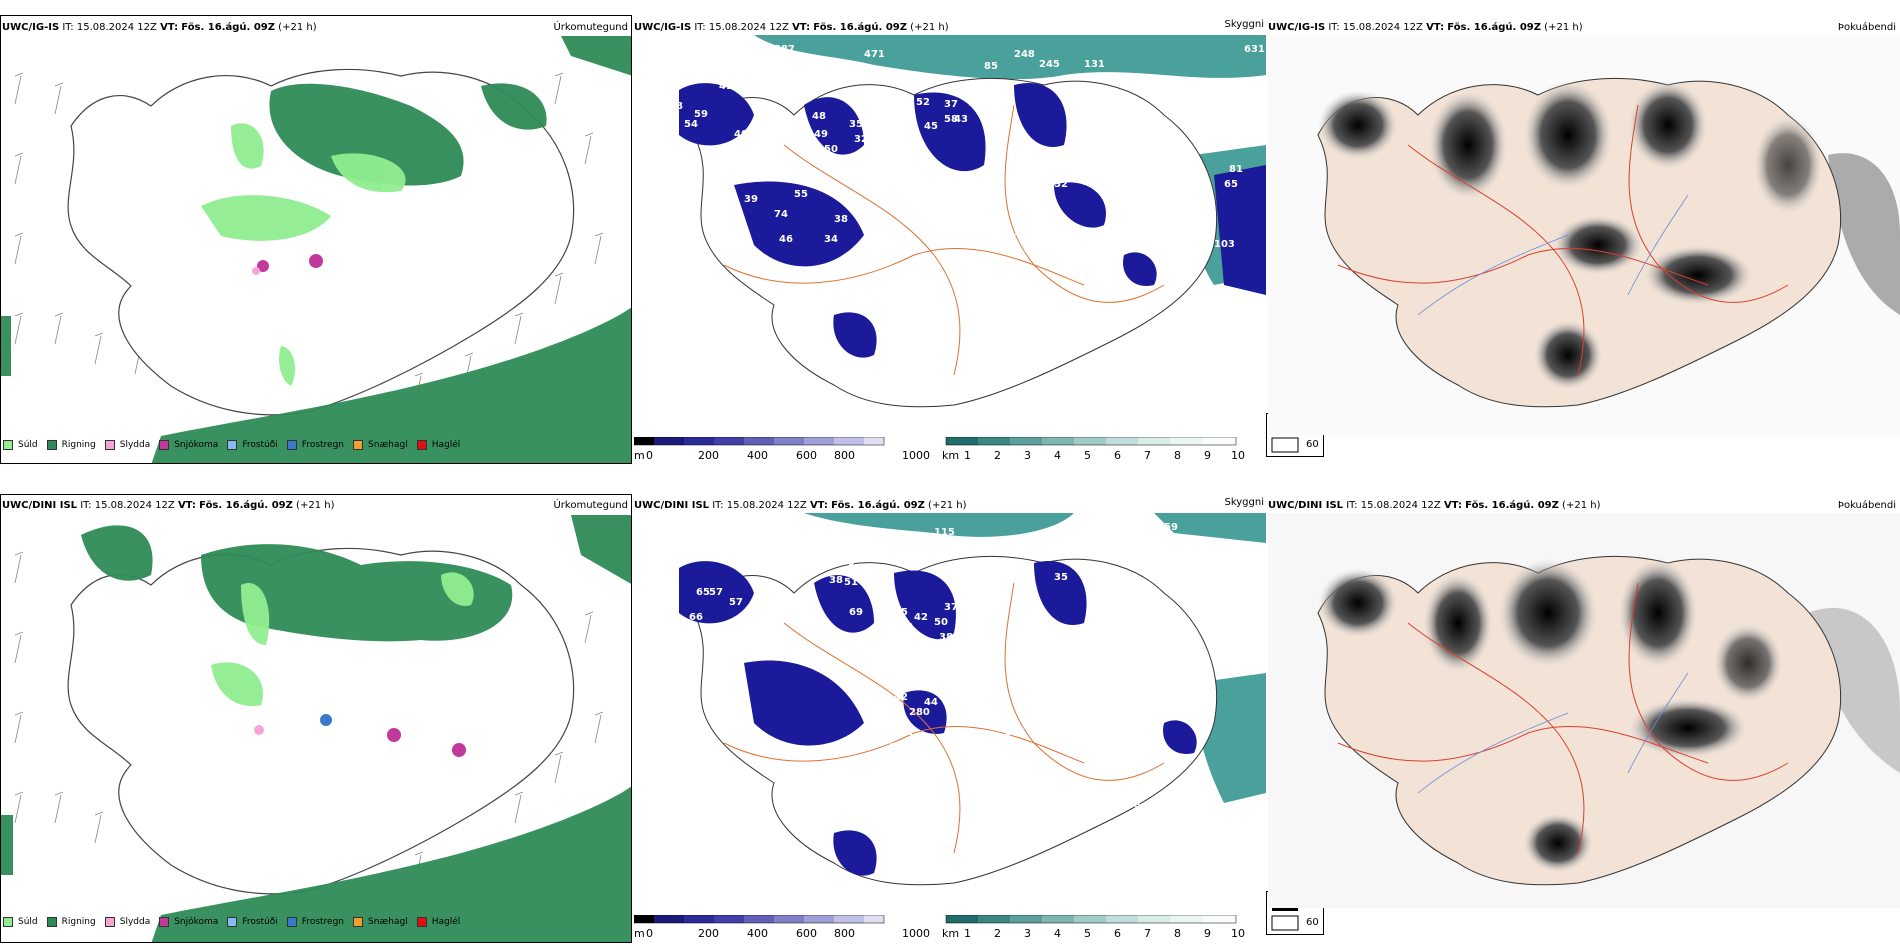 This screenshot has height=950, width=1900. What do you see at coordinates (951, 455) in the screenshot?
I see `visibility-unit: km` at bounding box center [951, 455].